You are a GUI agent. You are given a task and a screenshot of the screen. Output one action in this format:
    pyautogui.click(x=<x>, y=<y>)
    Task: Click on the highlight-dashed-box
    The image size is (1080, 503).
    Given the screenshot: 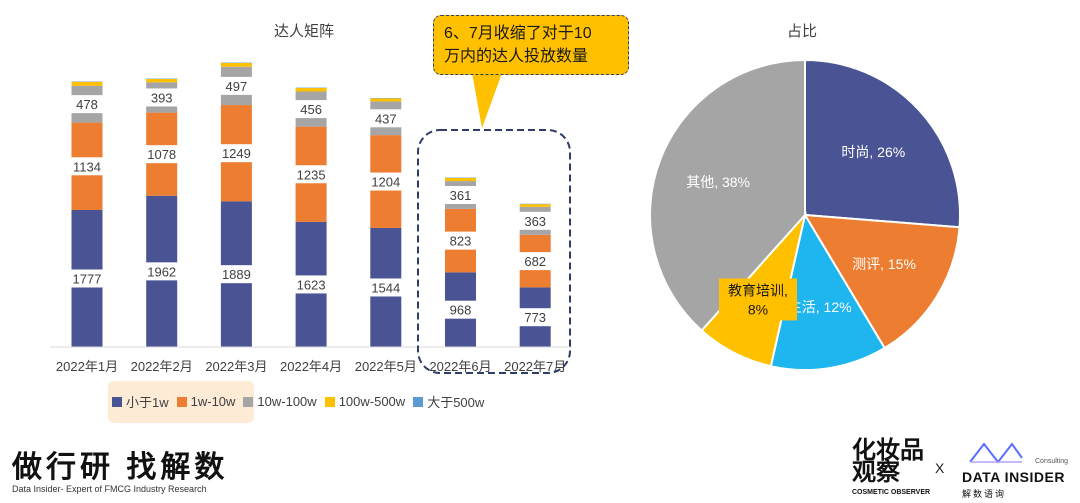 What is the action you would take?
    pyautogui.click(x=494, y=251)
    